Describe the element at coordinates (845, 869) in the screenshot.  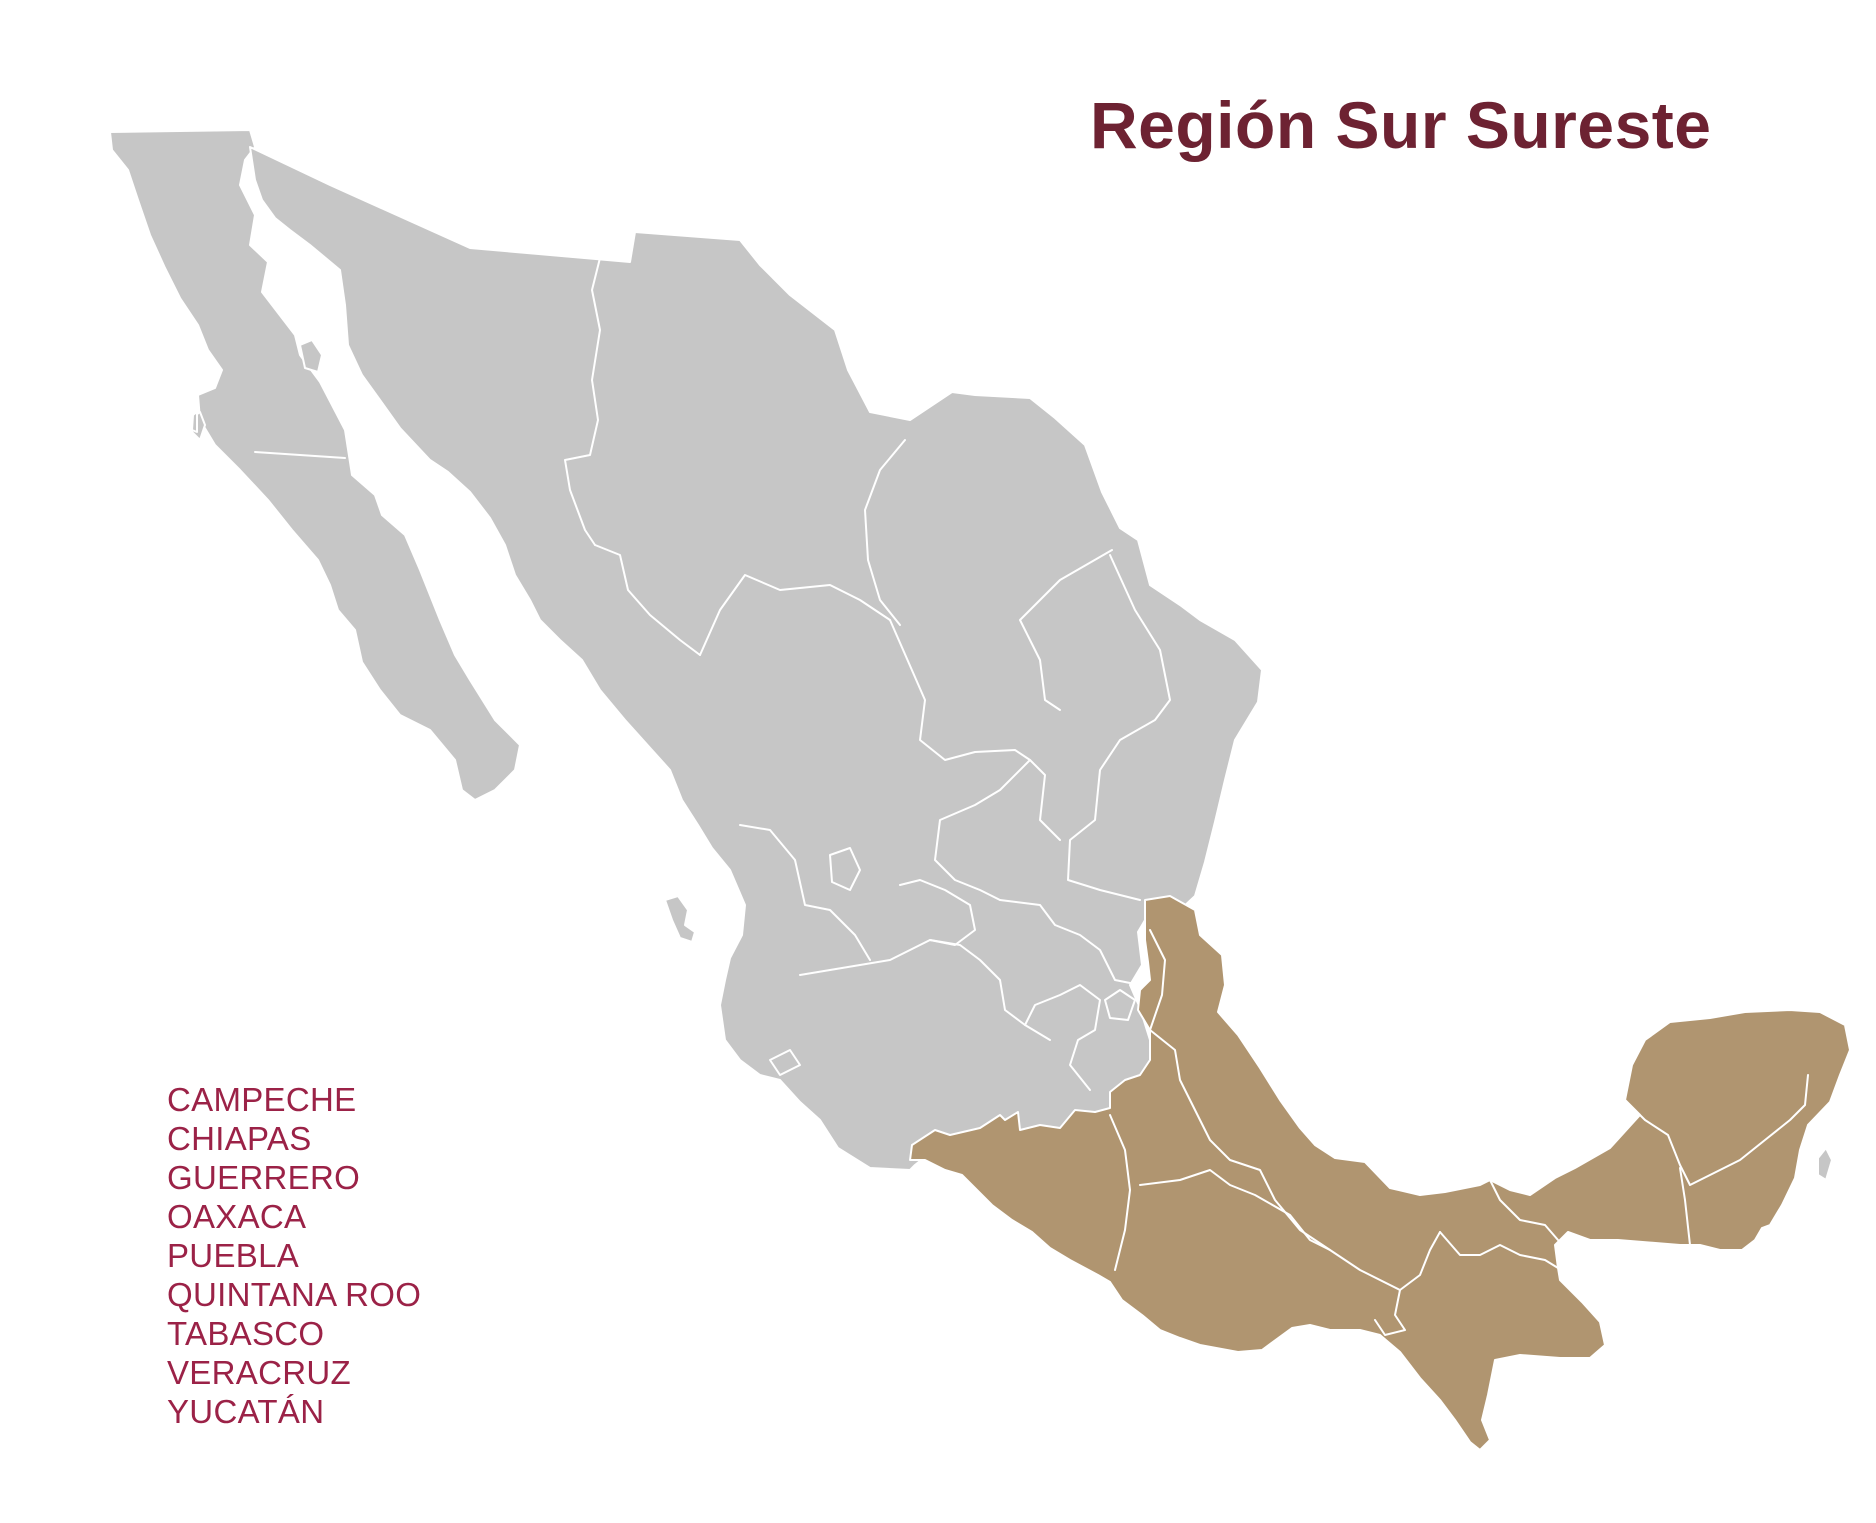
I see `border-aguascalientes` at that location.